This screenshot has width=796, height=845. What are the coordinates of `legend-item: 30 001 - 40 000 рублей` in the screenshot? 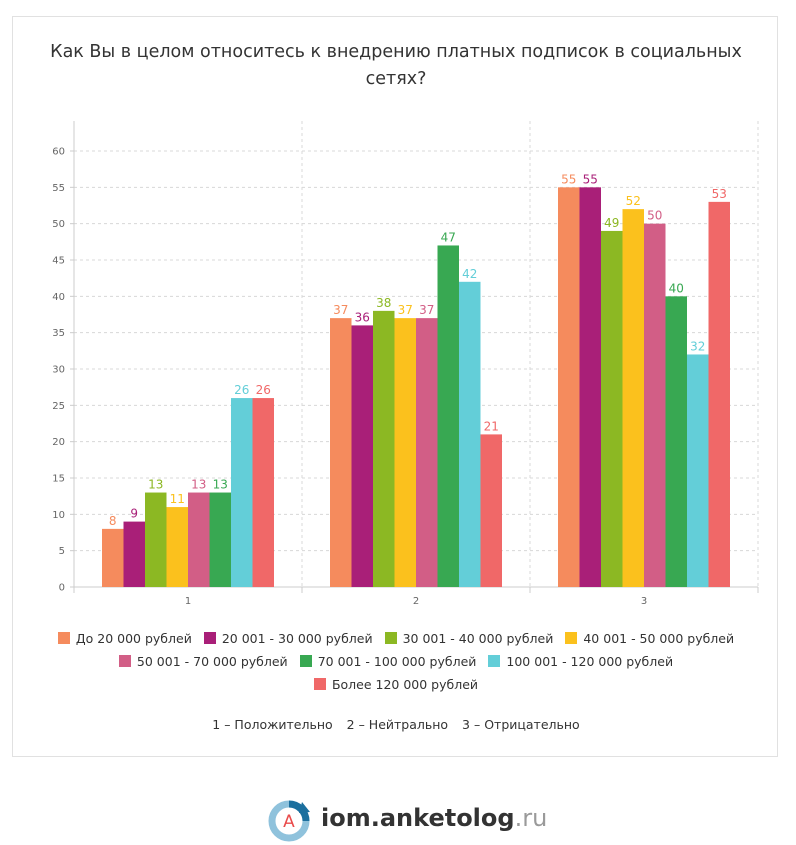 It's located at (469, 638).